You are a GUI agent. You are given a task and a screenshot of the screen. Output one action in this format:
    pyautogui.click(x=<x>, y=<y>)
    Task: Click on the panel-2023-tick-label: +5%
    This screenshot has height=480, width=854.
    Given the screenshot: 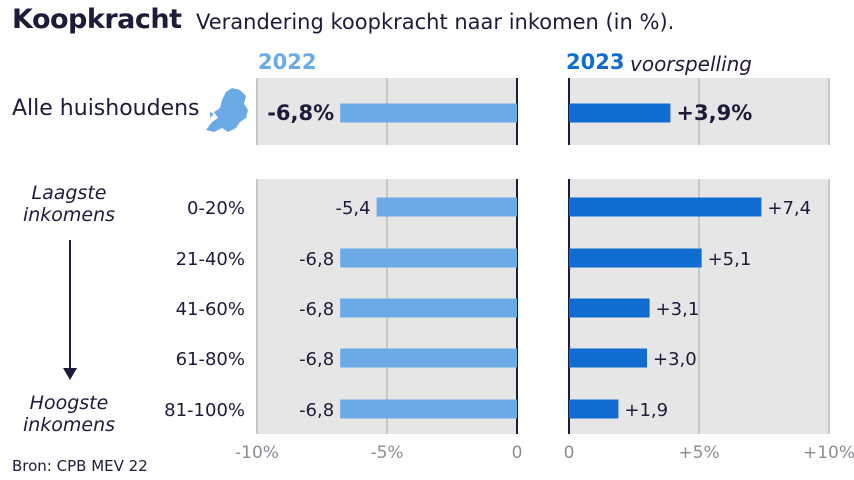 What is the action you would take?
    pyautogui.click(x=698, y=453)
    